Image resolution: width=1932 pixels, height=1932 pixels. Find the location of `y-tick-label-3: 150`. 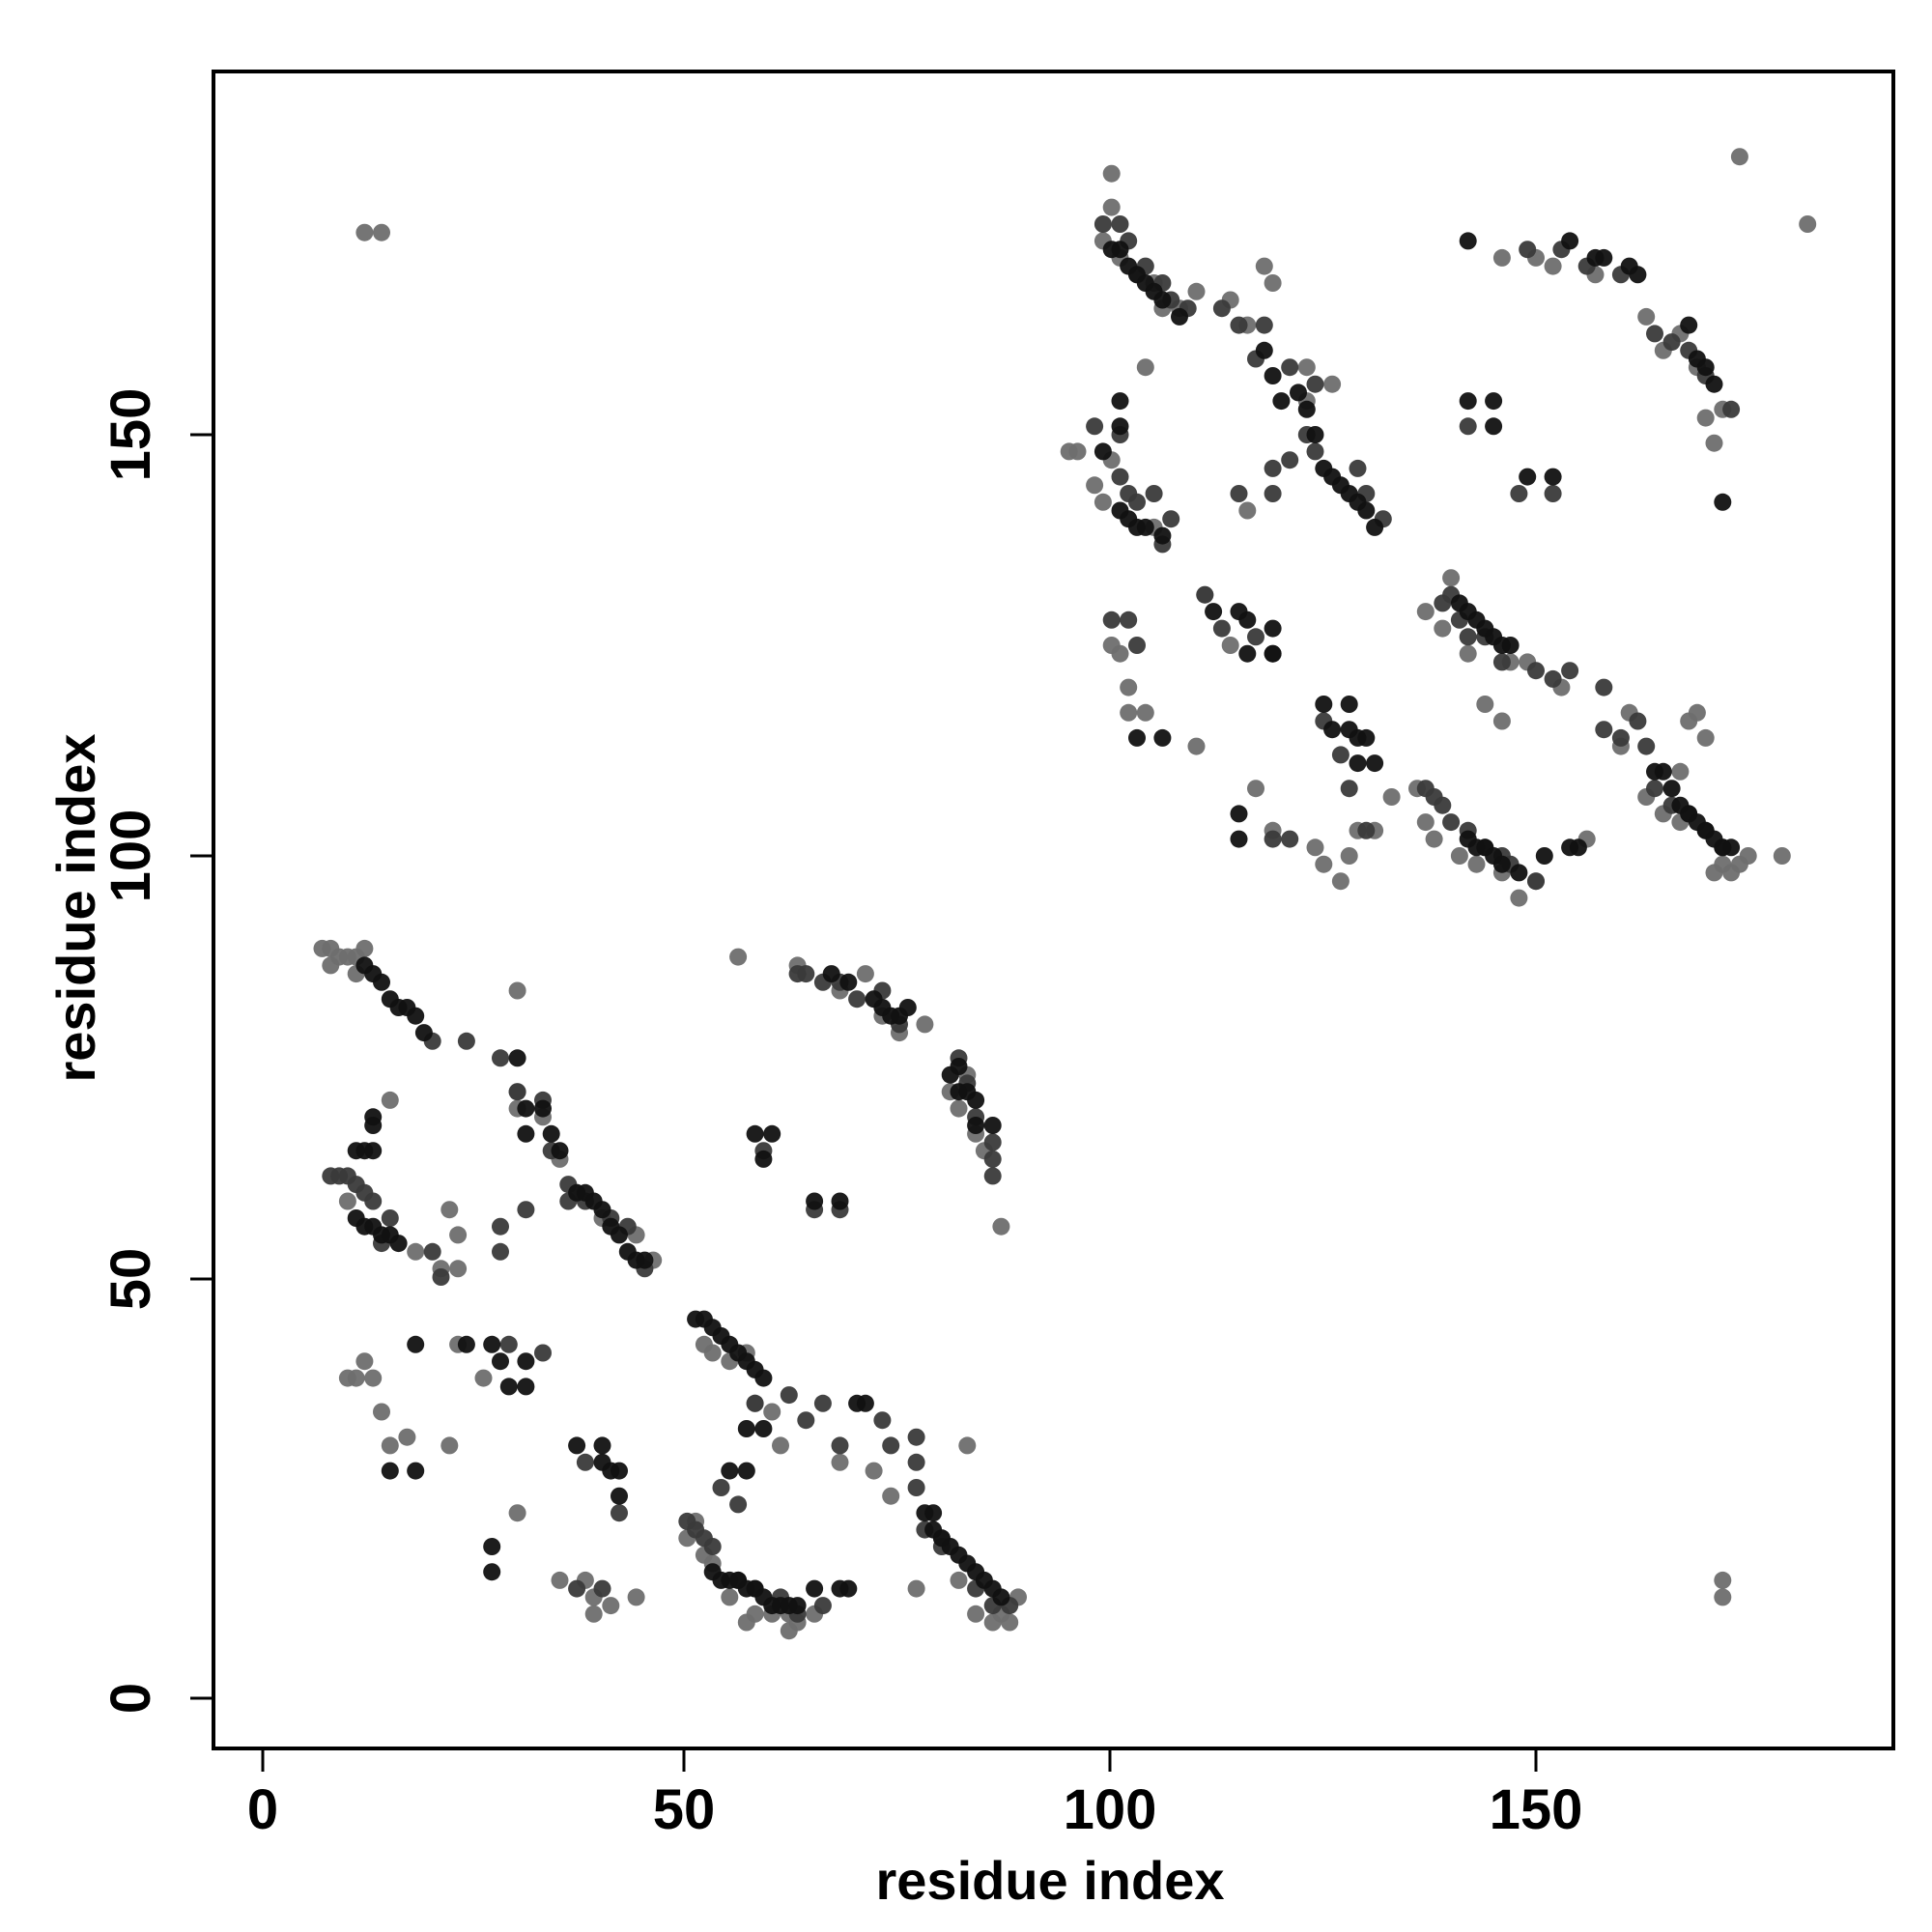

y-tick-label-3: 150 is located at coordinates (130, 435).